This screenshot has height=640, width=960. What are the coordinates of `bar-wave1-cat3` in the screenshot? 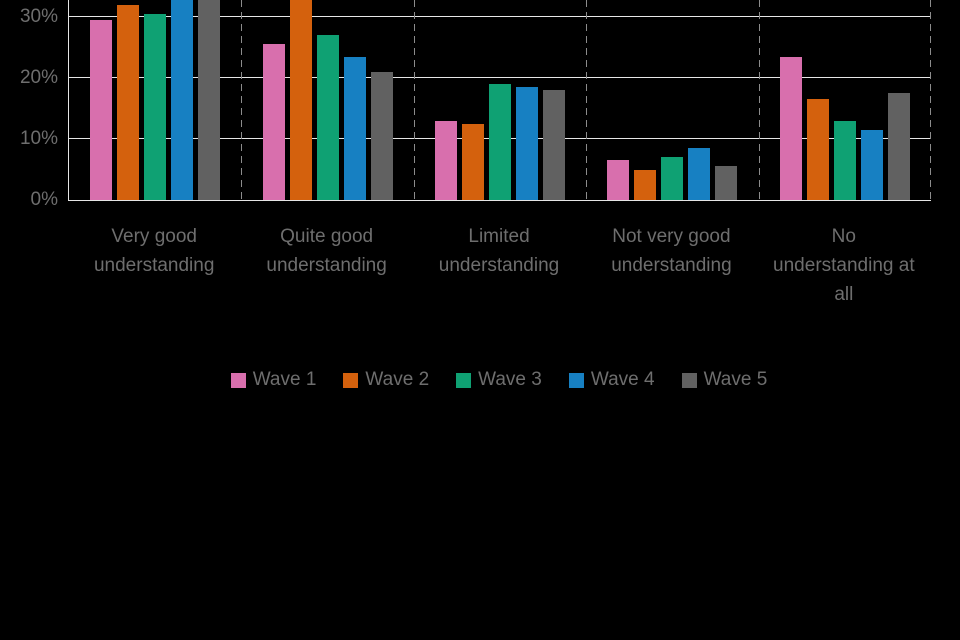 It's located at (446, 160).